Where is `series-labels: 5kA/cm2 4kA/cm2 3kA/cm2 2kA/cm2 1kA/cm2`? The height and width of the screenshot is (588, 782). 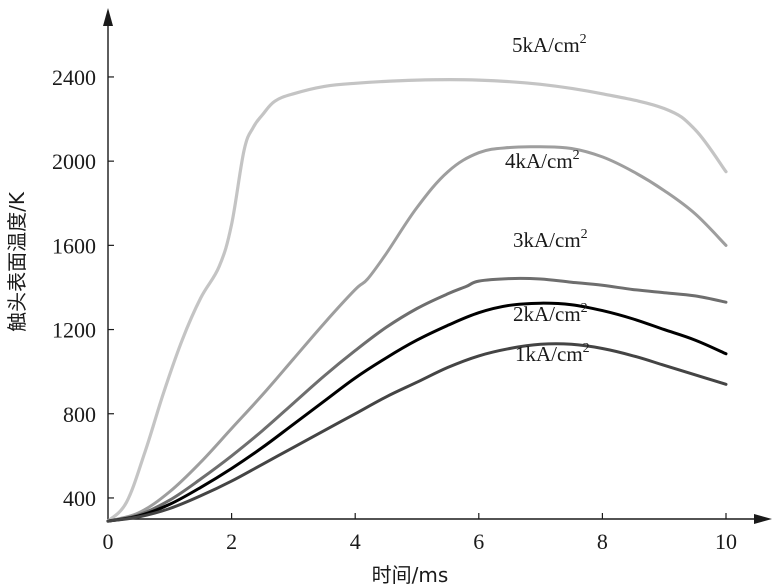
series-labels: 5kA/cm2 4kA/cm2 3kA/cm2 2kA/cm2 1kA/cm2 is located at coordinates (547, 199).